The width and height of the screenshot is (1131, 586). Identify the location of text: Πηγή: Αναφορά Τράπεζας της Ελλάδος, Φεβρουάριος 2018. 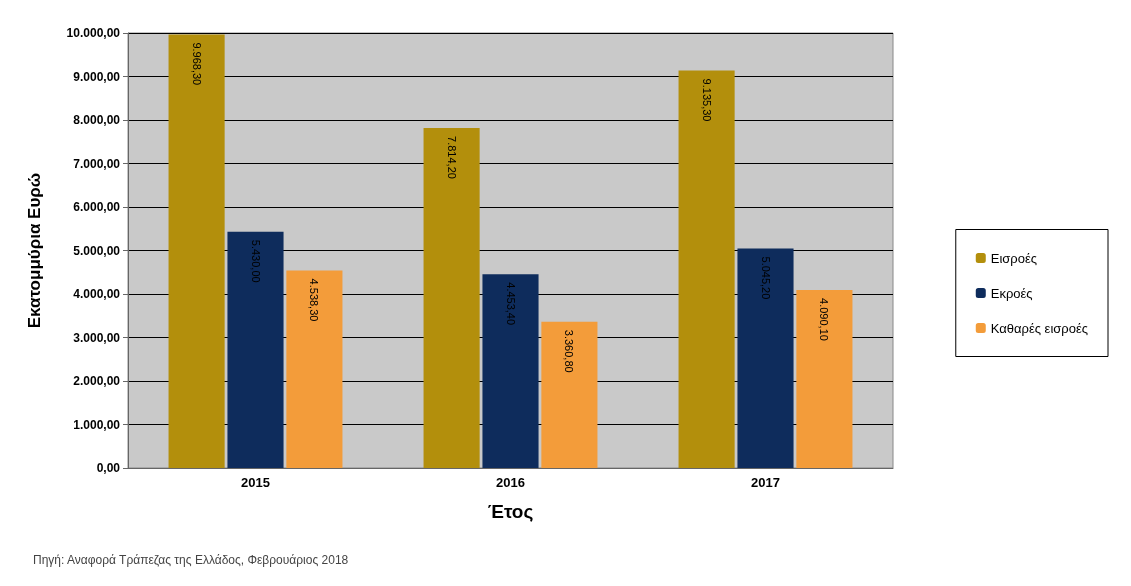
(191, 560).